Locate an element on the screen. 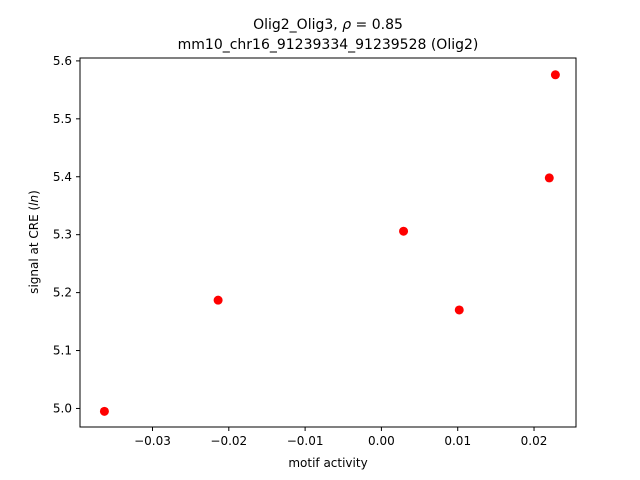  x-axis-label: motif activity is located at coordinates (327, 463).